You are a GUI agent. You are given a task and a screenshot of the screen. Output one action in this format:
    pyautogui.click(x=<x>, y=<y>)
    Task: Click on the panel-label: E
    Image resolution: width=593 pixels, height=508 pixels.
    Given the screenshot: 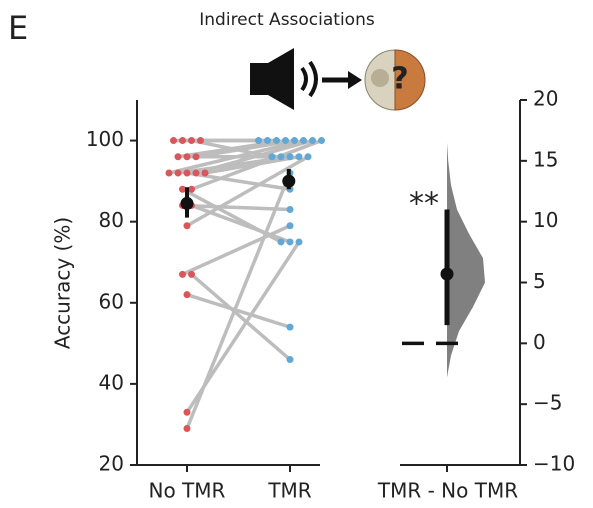 What is the action you would take?
    pyautogui.click(x=18, y=28)
    